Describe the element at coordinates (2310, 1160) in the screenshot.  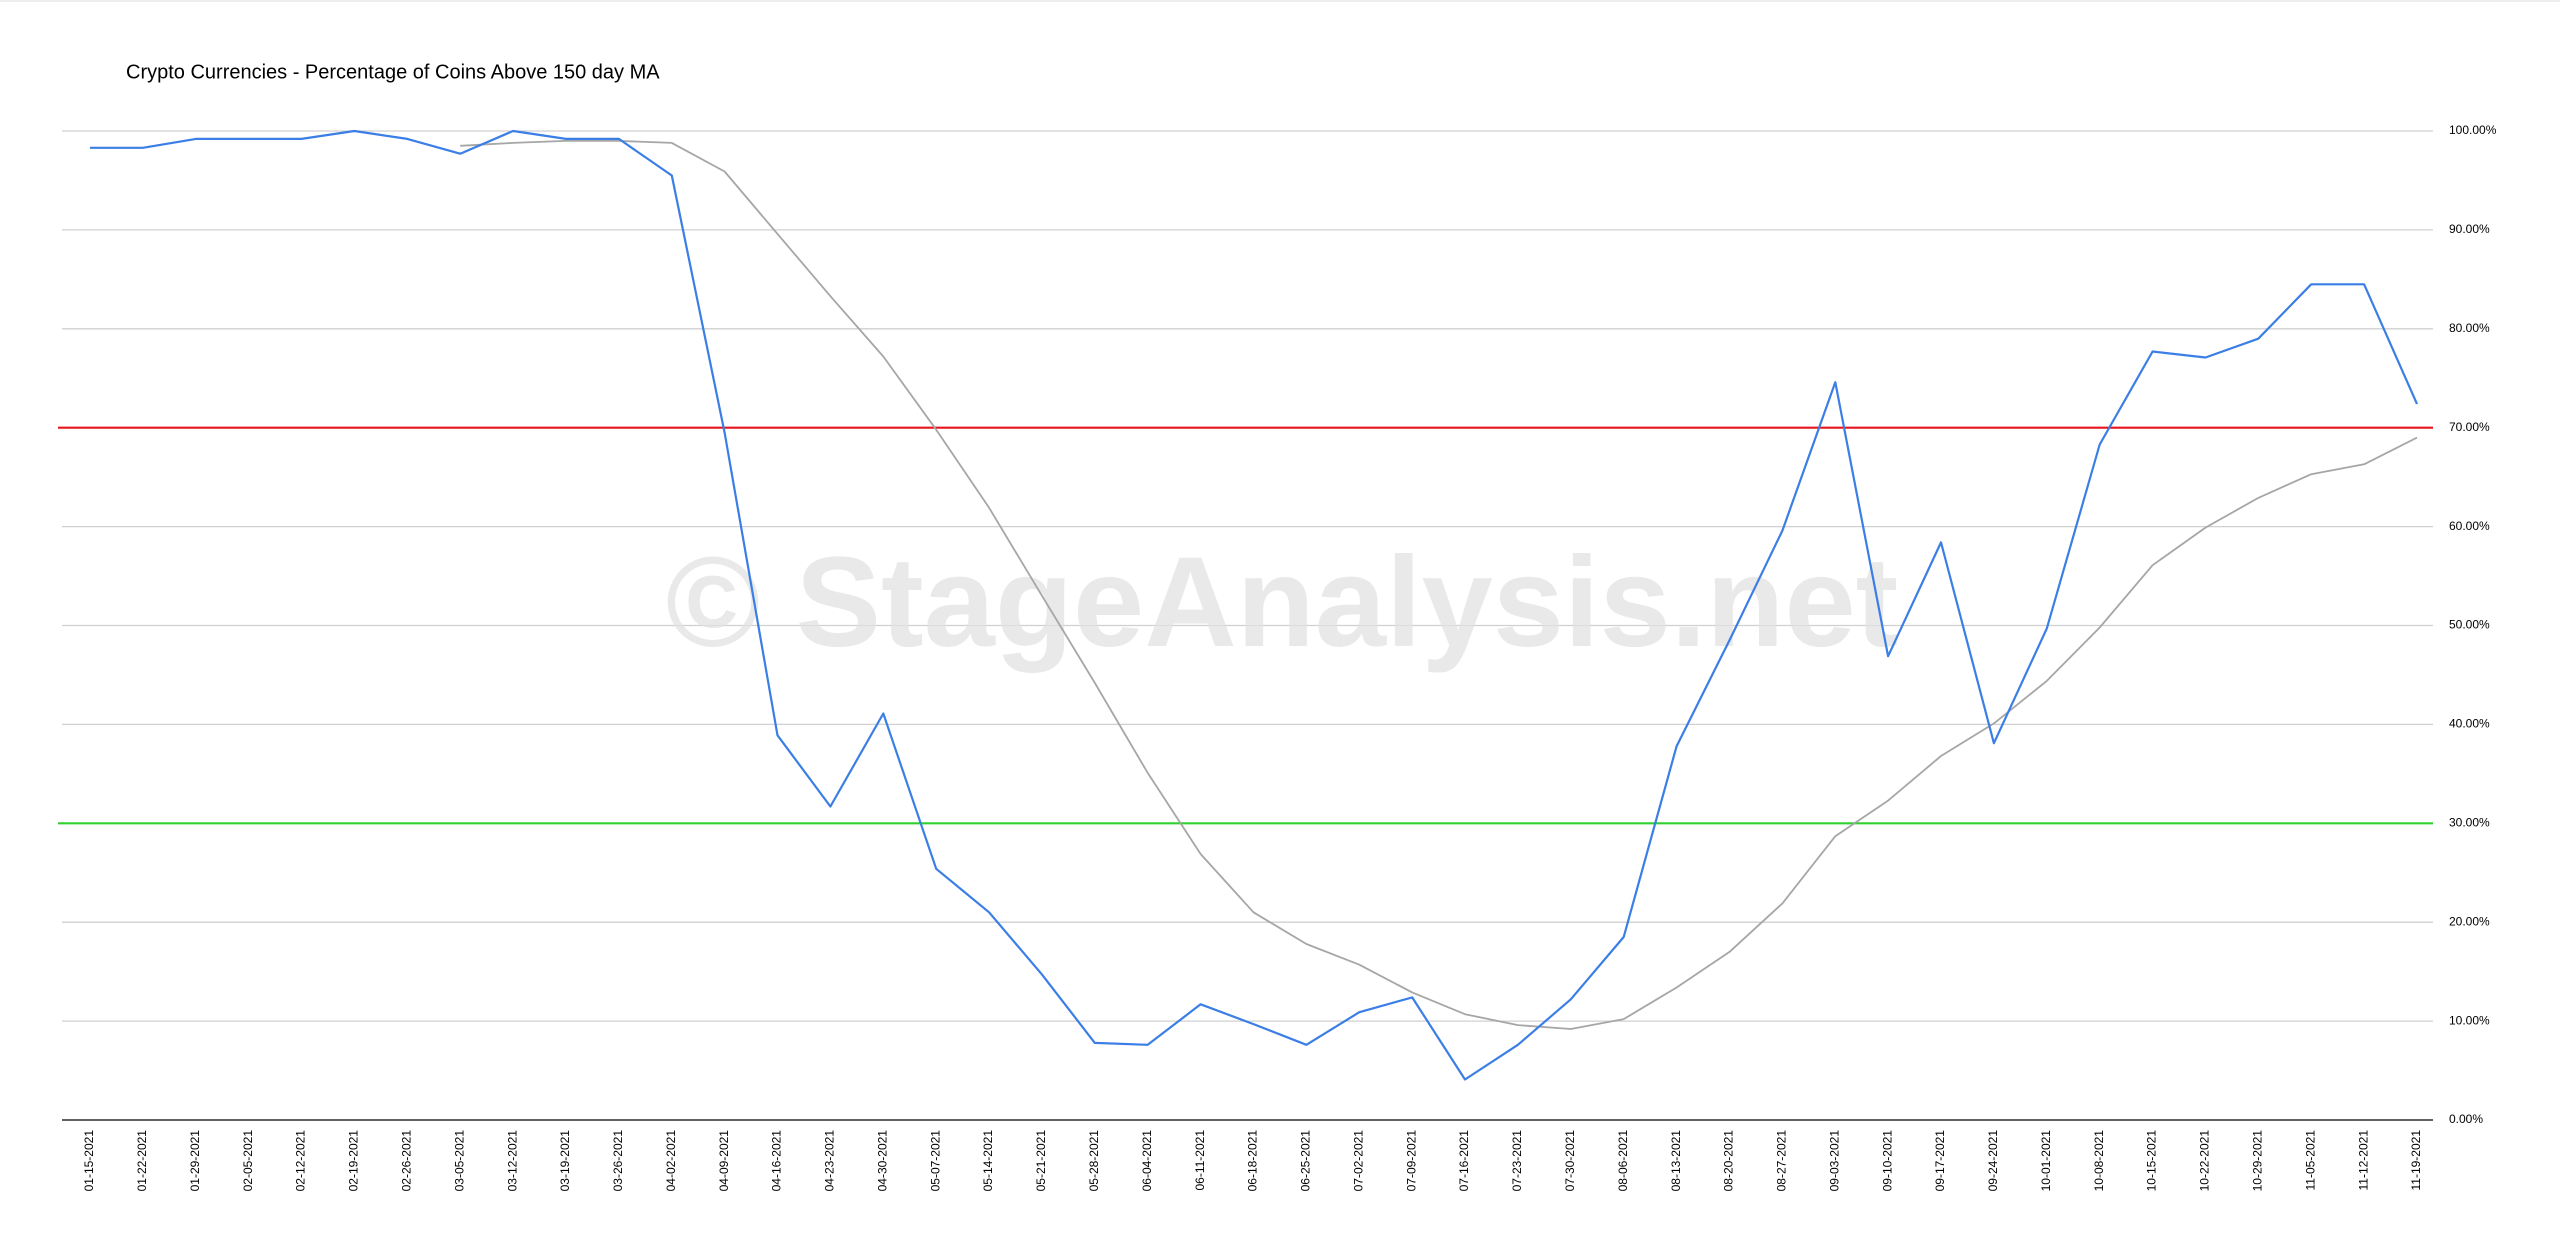
I see `x-tick-label: 11-05-2021` at that location.